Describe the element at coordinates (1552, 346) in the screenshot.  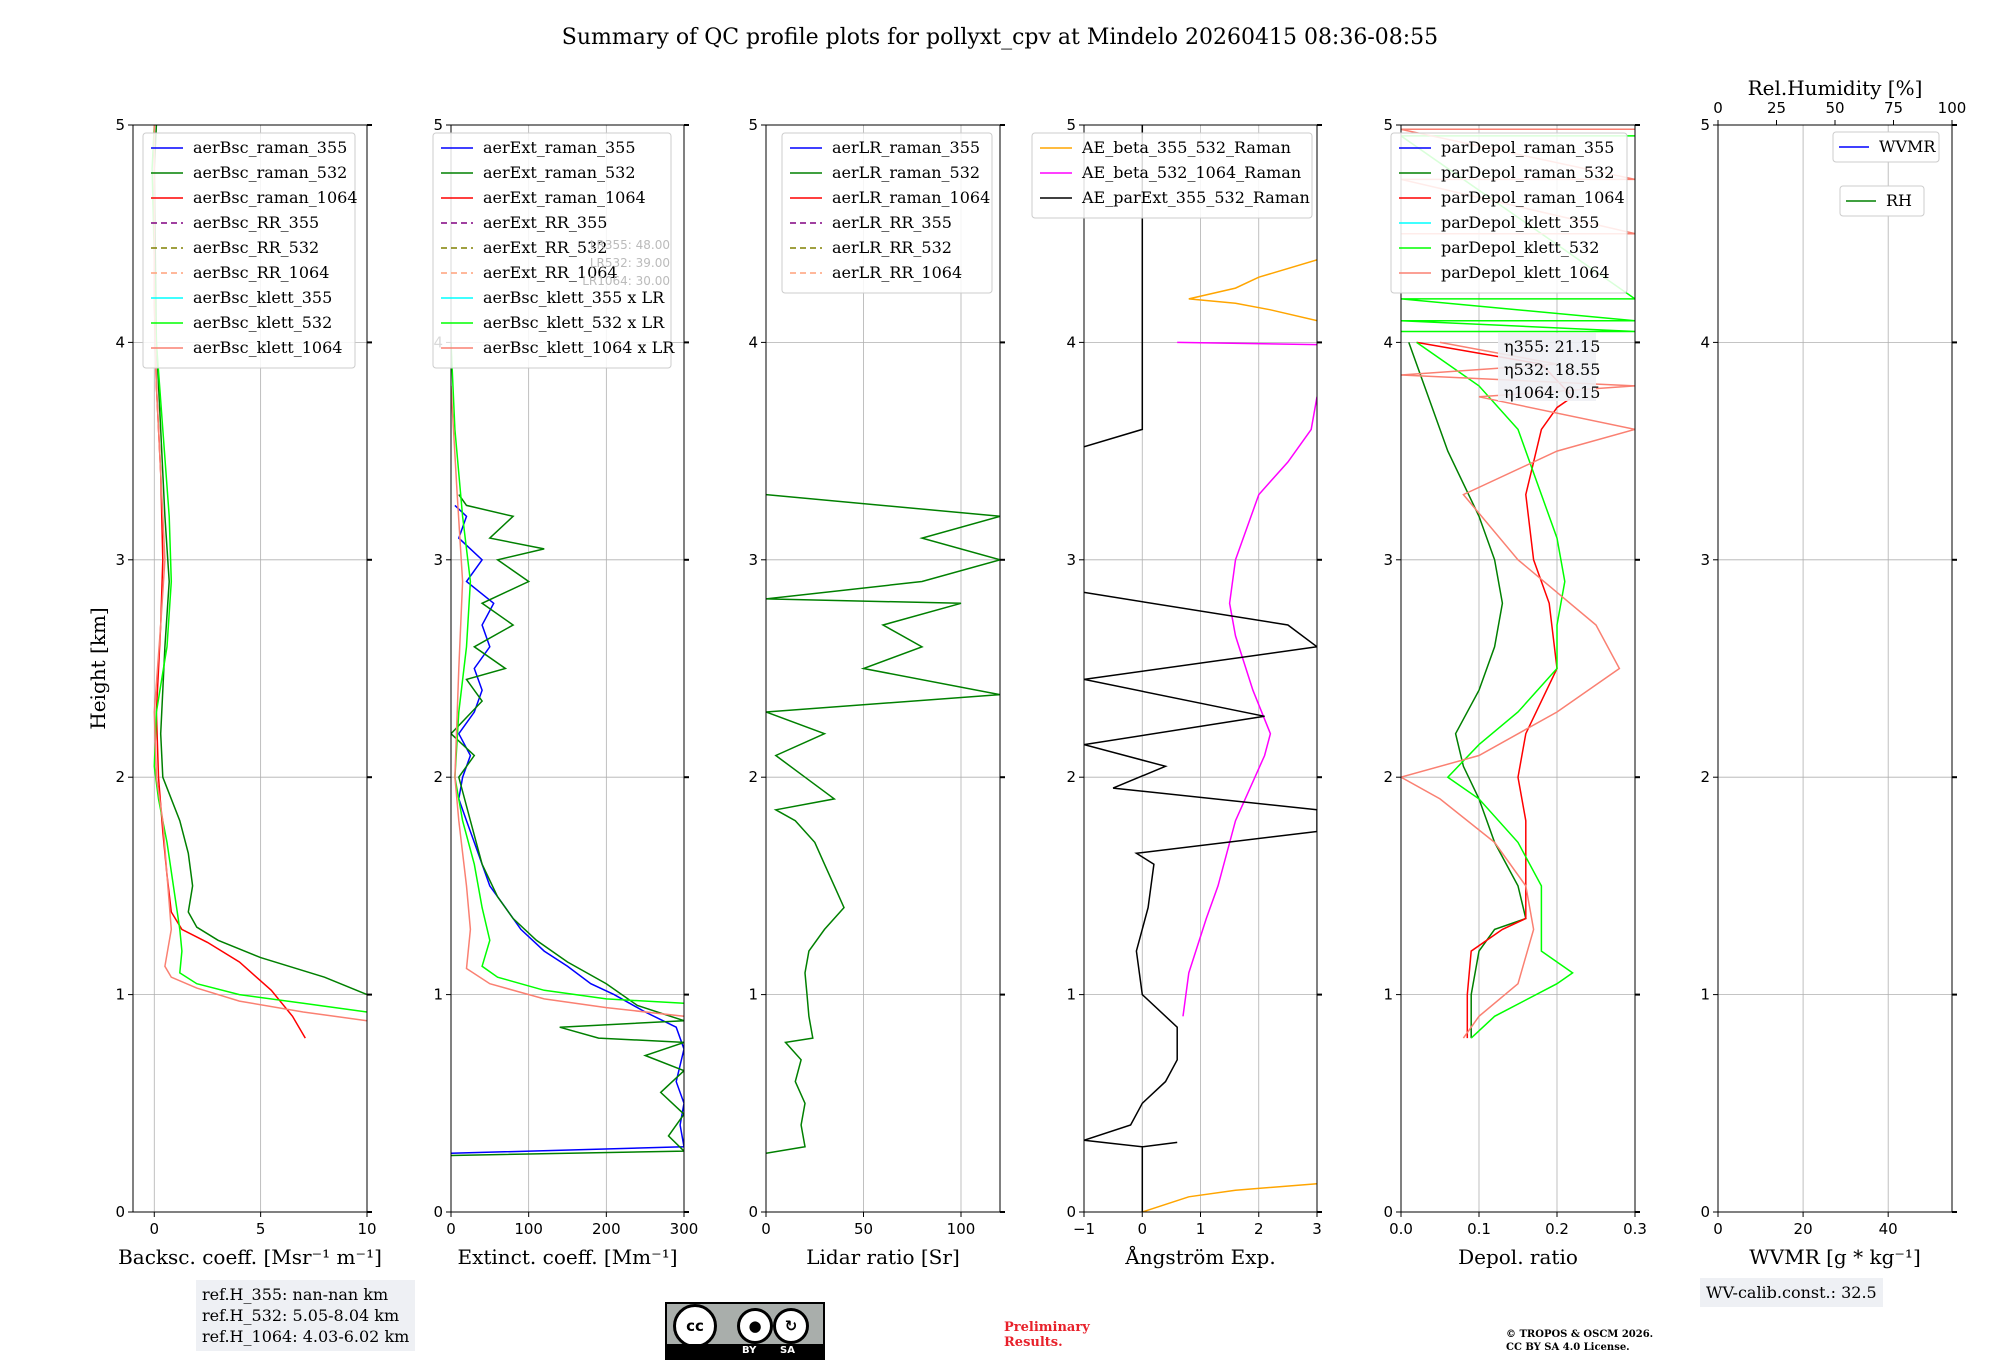
I see `eta-value: η355: 21.15` at that location.